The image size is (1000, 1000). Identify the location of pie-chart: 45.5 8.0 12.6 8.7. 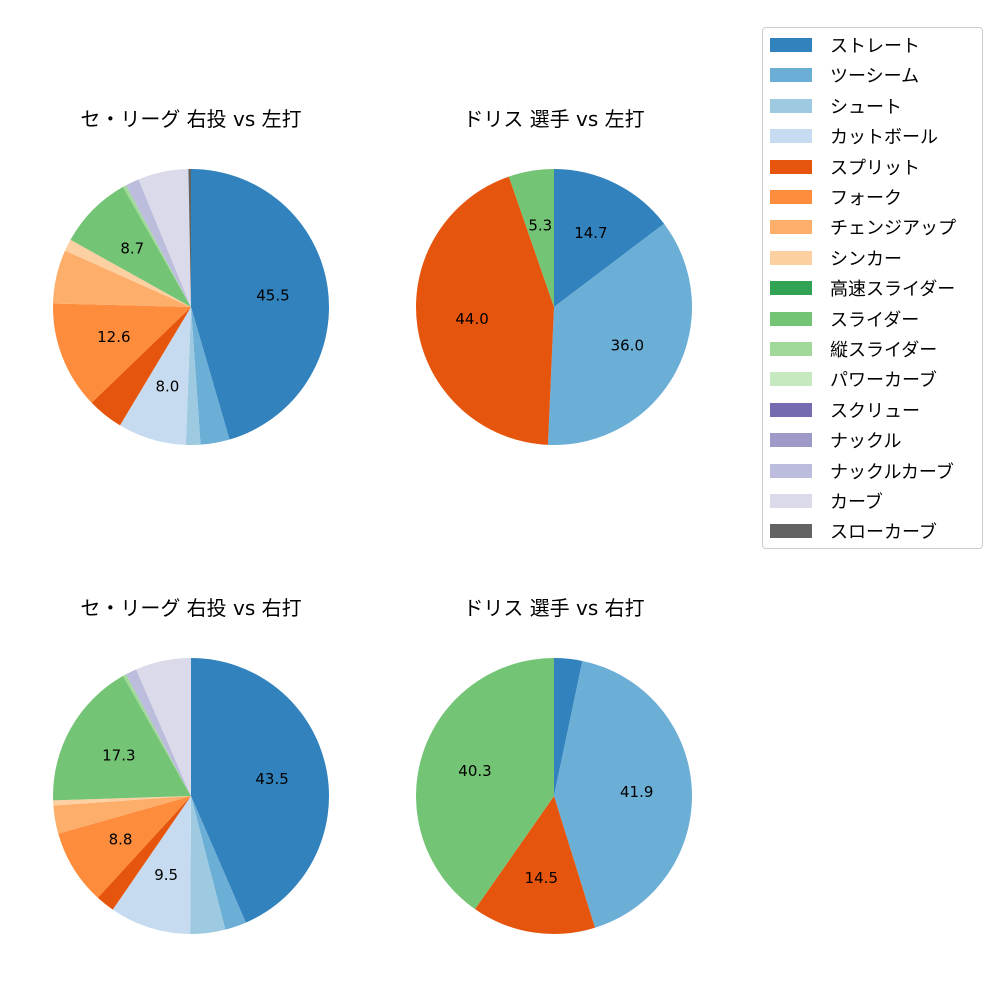
(191, 307).